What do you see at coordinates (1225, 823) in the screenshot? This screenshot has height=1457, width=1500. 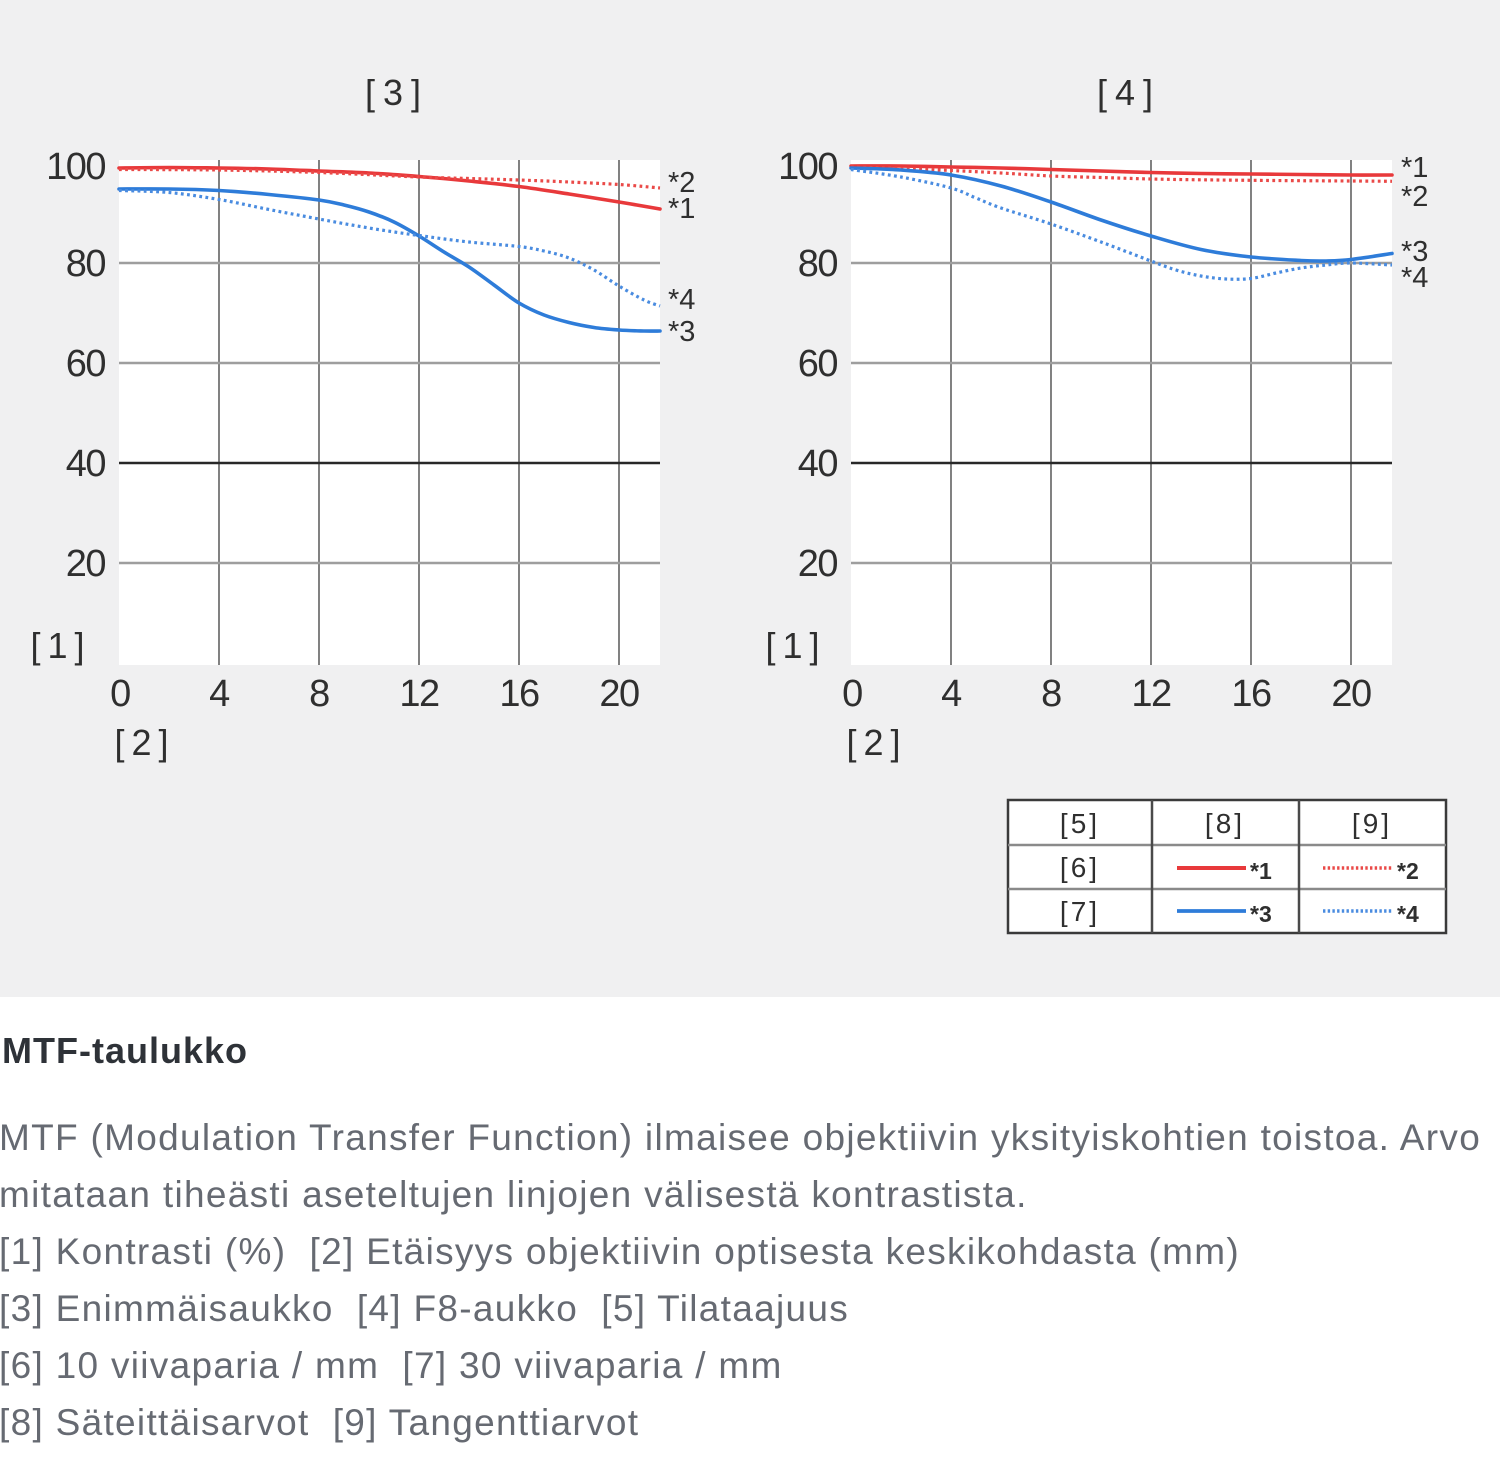 I see `svg-text: [8]` at bounding box center [1225, 823].